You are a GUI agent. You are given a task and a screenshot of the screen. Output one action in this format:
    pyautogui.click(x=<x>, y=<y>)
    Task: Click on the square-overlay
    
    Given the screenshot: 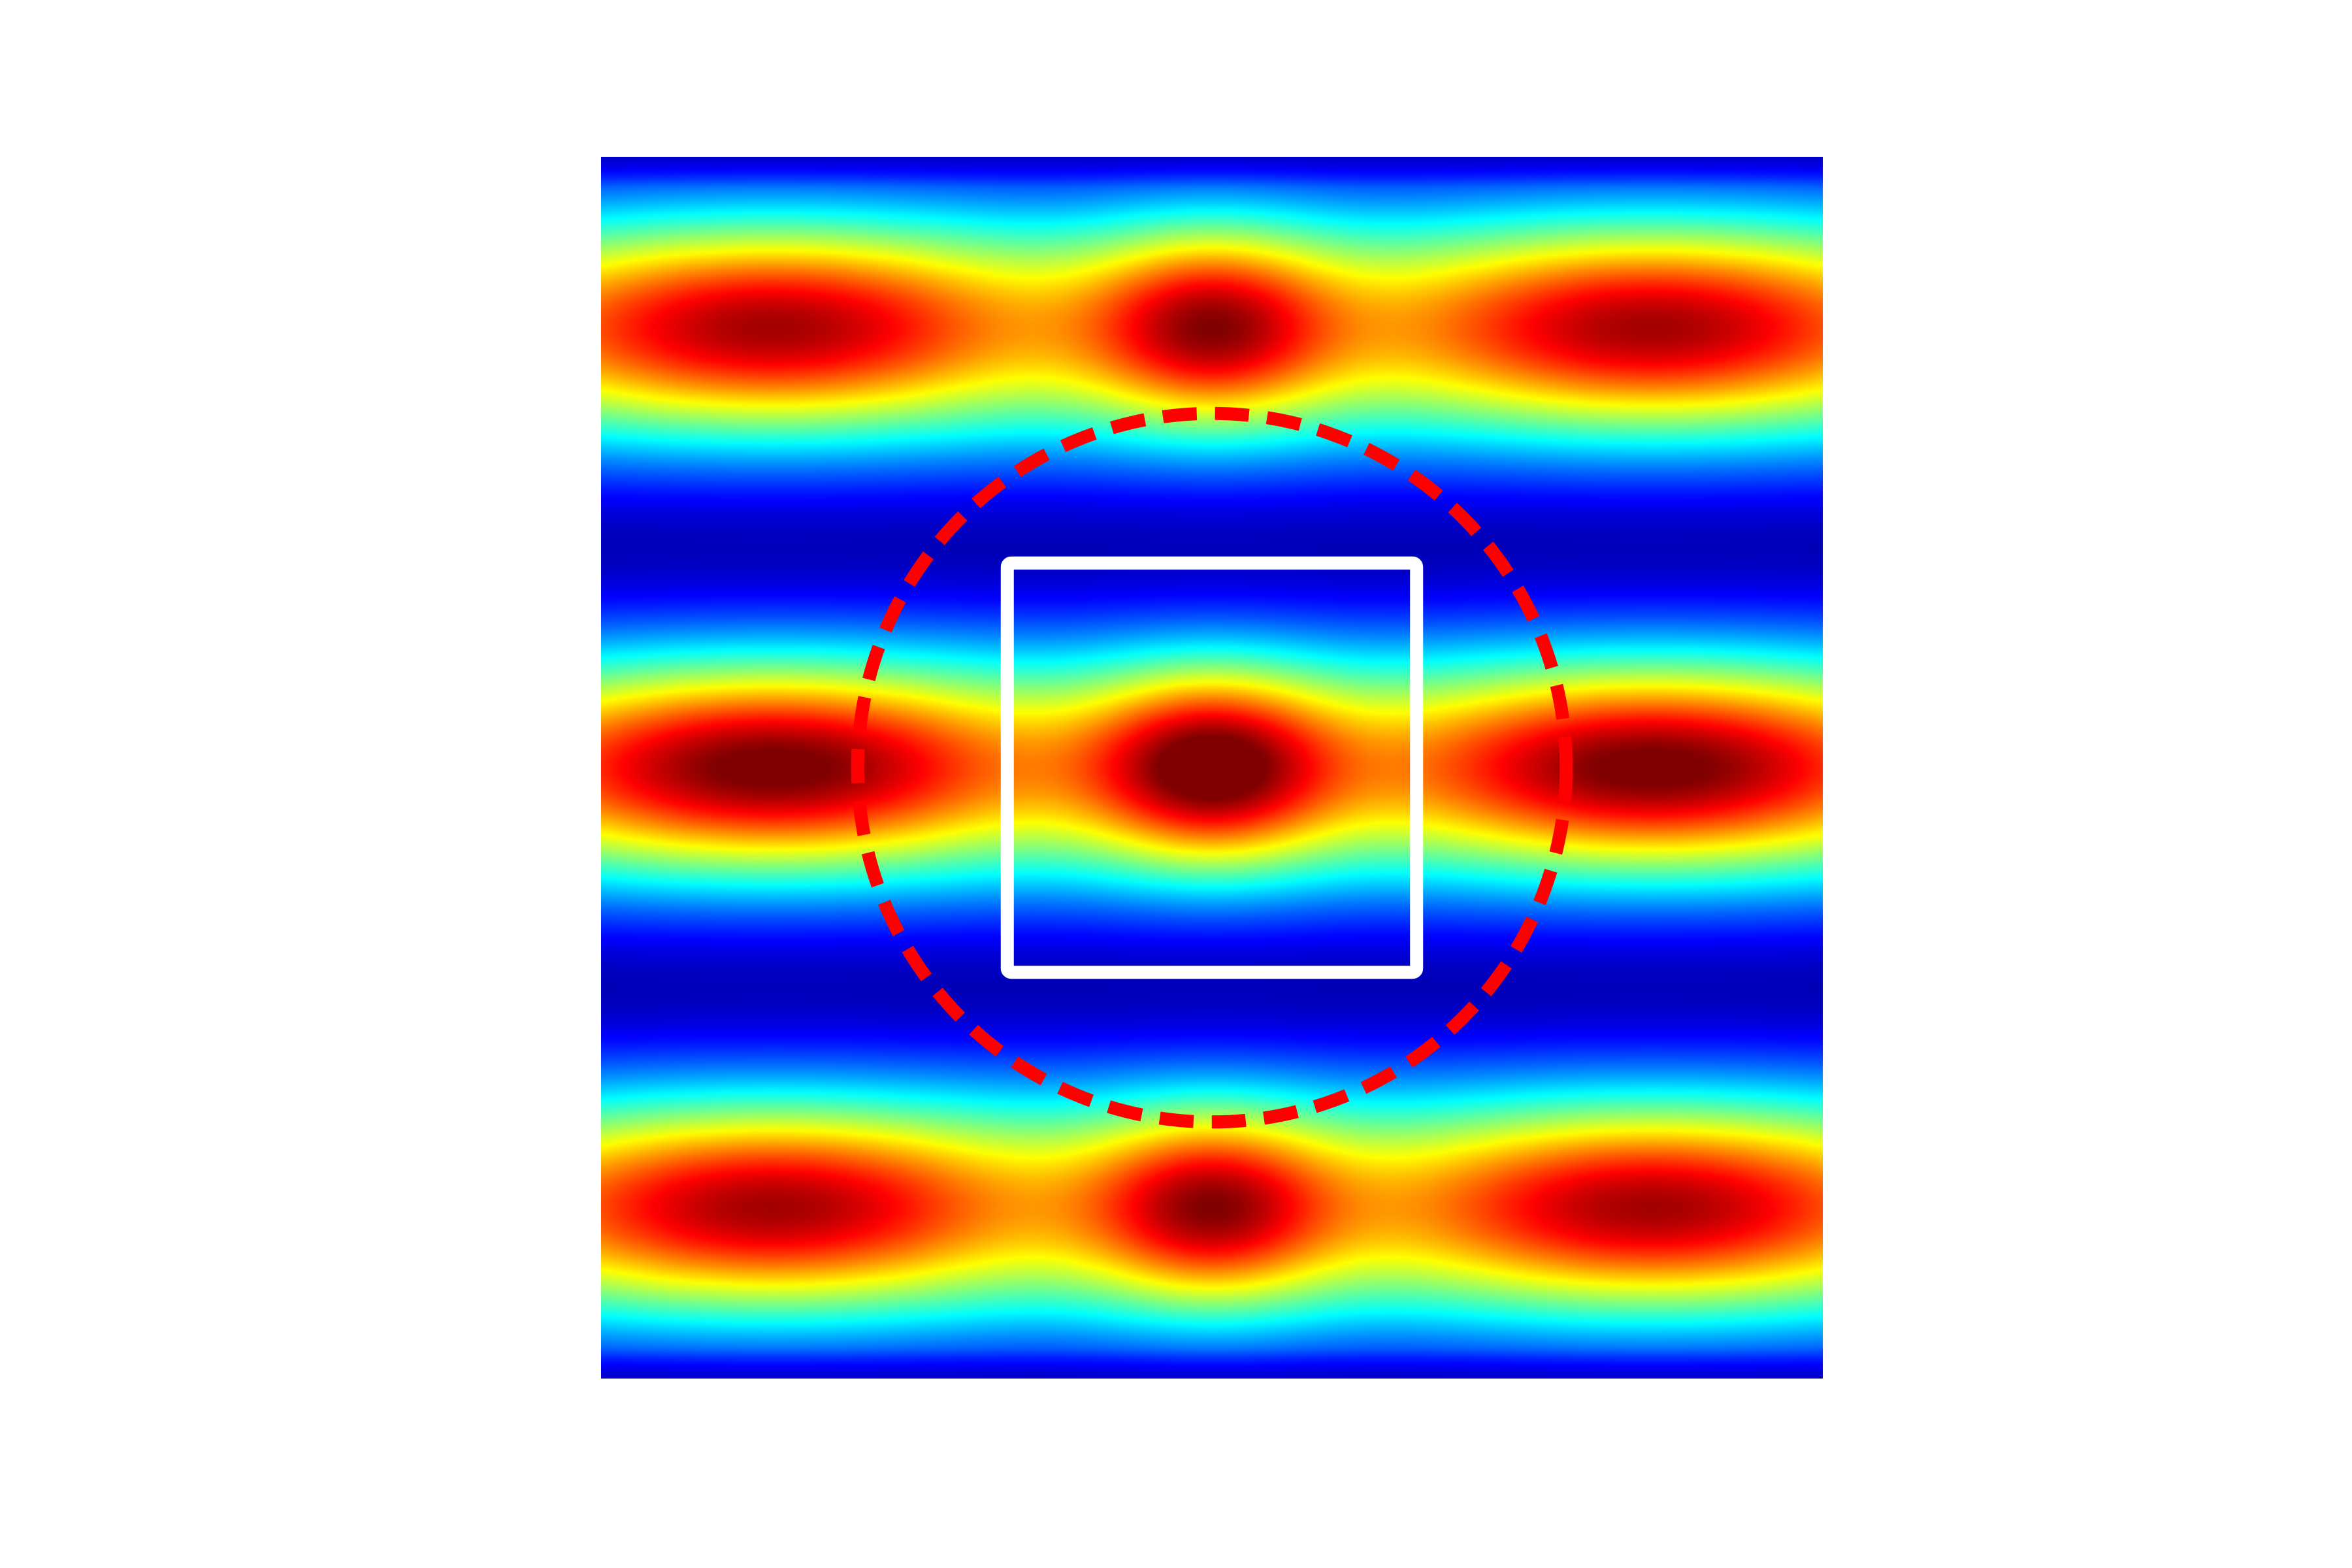 What is the action you would take?
    pyautogui.click(x=1212, y=767)
    